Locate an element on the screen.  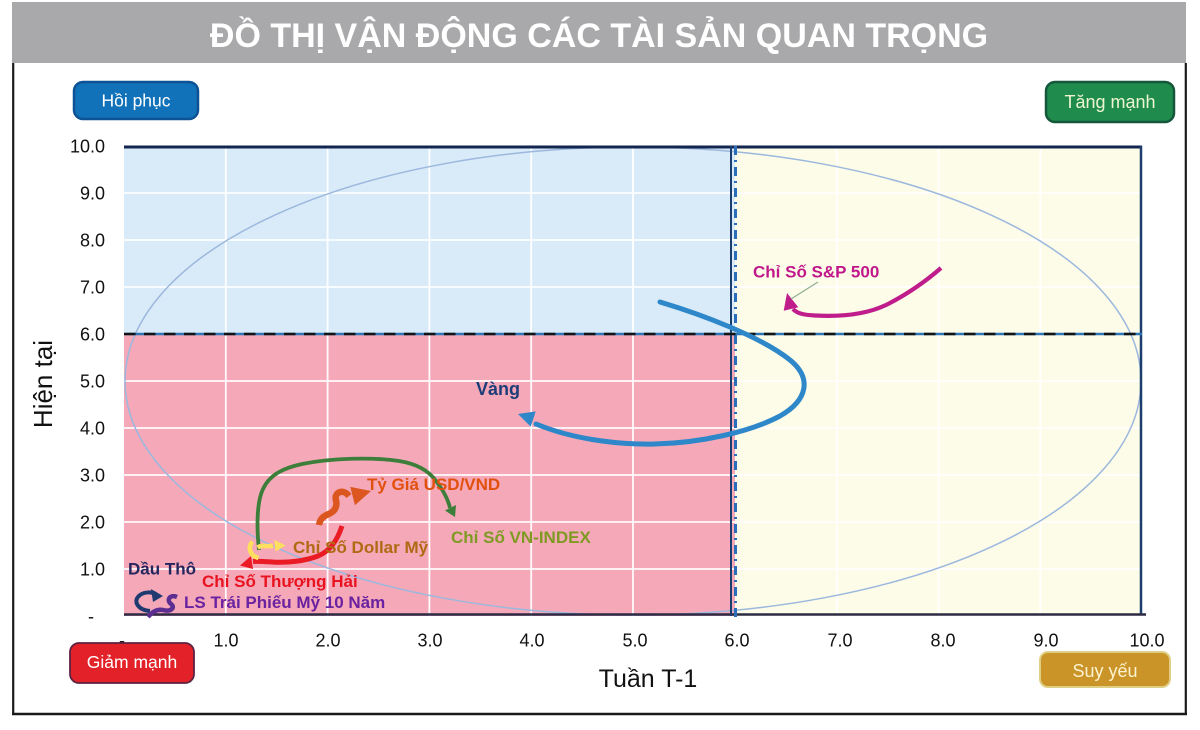
svg-text: Chỉ Số Thượng Hải is located at coordinates (280, 581).